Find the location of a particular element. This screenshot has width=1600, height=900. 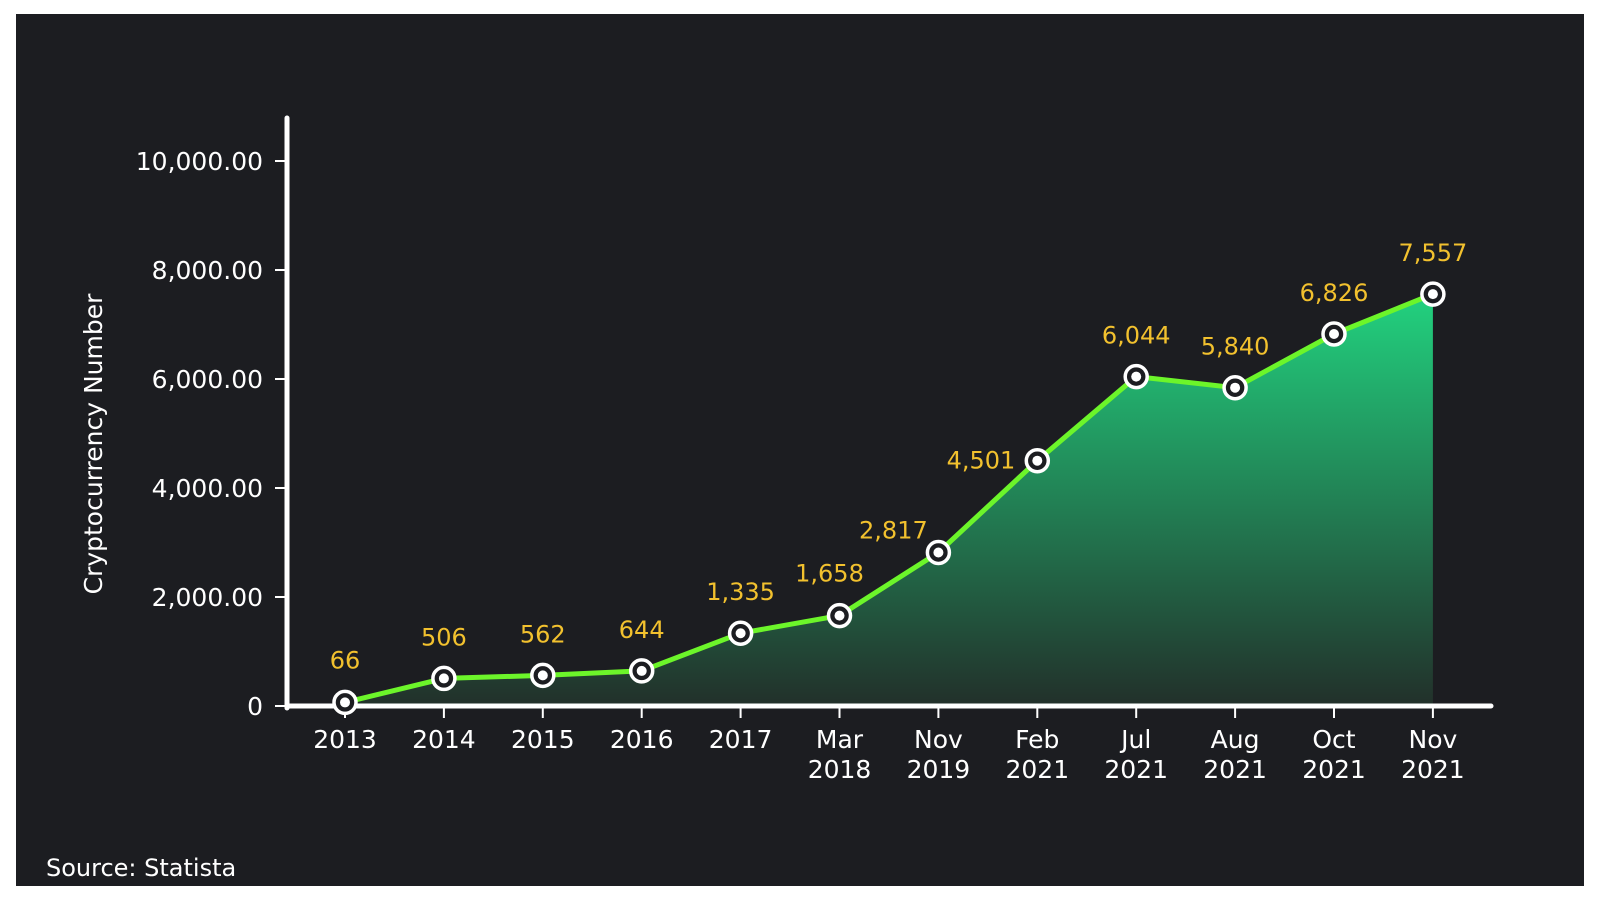

x-tick-label: Aug 2021 is located at coordinates (1235, 754).